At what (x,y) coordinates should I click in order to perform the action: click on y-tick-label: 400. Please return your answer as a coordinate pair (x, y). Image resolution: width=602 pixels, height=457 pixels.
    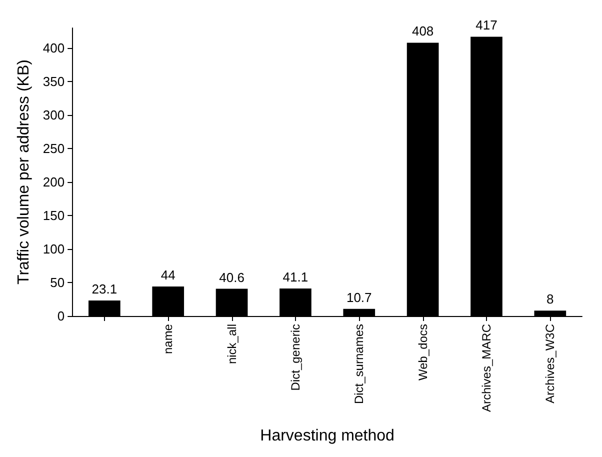
    Looking at the image, I should click on (53, 48).